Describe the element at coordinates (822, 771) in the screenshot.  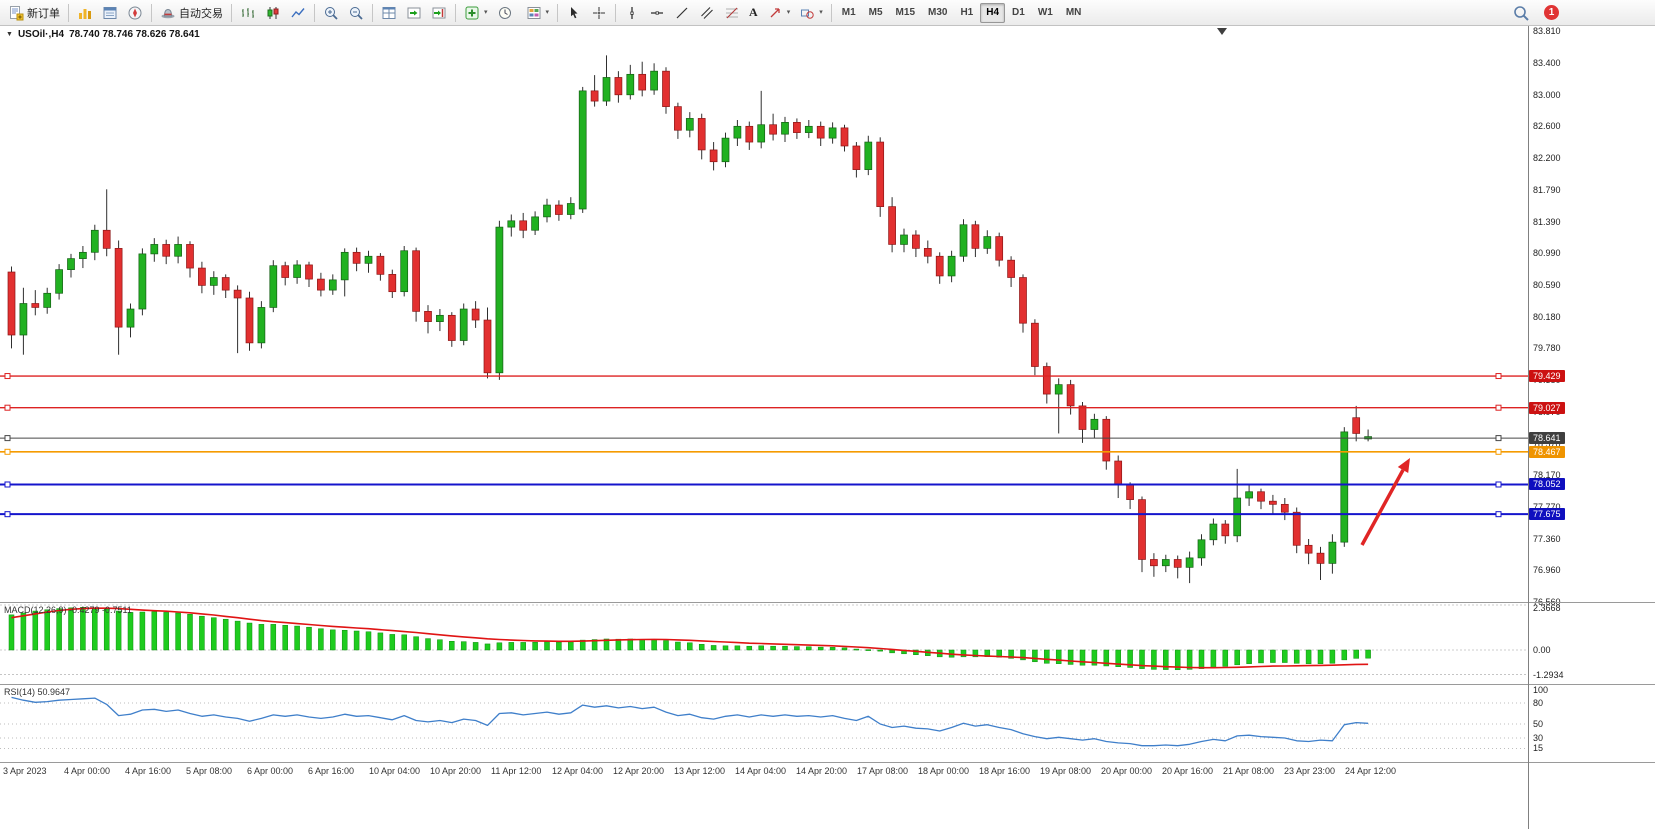
I see `time-axis-label: 14 Apr 20:00` at that location.